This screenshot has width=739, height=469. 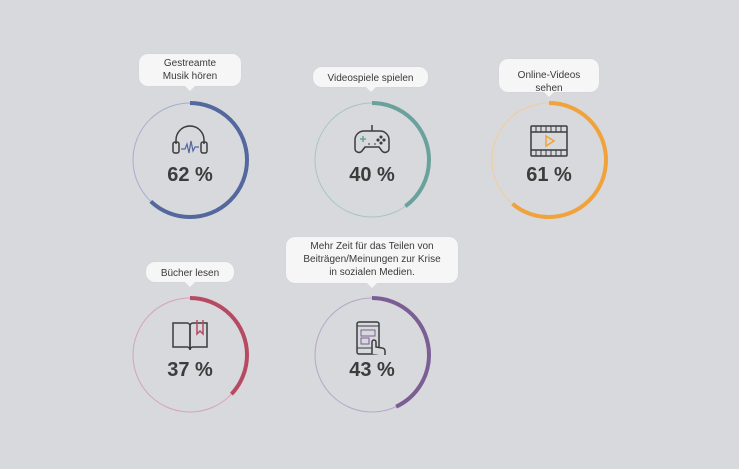 I want to click on percentage-value: 37 %, so click(x=190, y=370).